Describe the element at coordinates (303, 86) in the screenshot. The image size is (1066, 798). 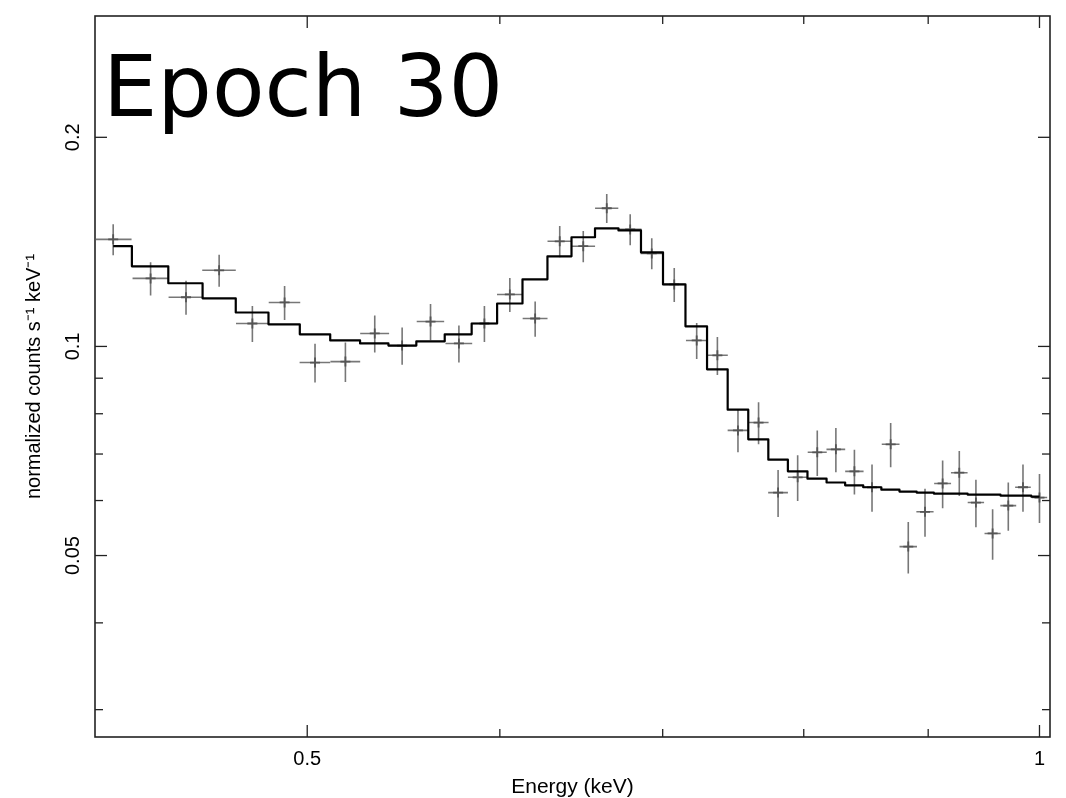
I see `chart-title: Epoch 30` at that location.